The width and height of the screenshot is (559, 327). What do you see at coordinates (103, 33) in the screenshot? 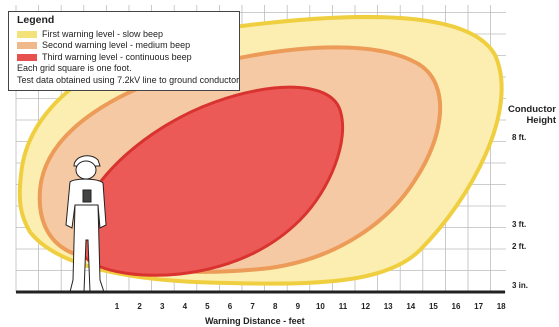
I see `legend-label-first: First warning level - slow beep` at bounding box center [103, 33].